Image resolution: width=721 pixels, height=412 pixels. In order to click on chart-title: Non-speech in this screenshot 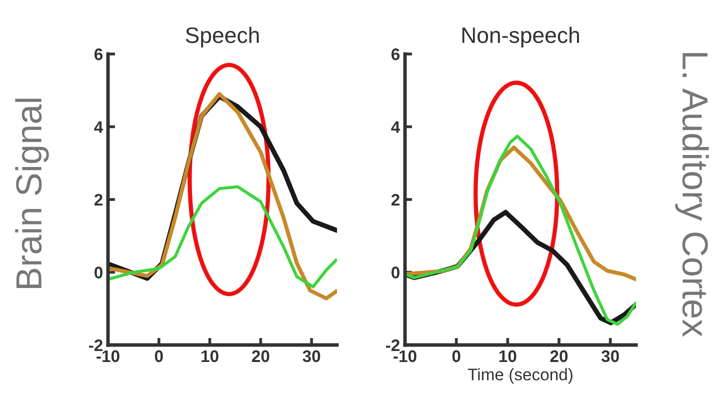, I will do `click(520, 37)`.